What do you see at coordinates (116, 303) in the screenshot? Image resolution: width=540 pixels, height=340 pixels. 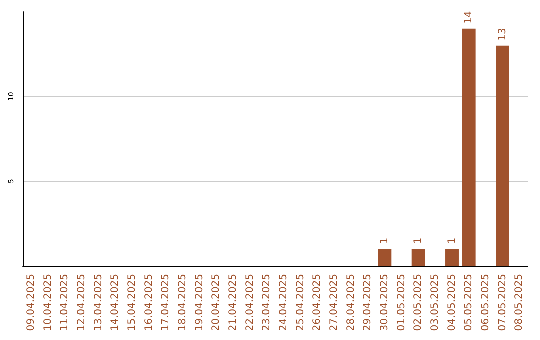 I see `x-tick-label: 14.04.2025` at bounding box center [116, 303].